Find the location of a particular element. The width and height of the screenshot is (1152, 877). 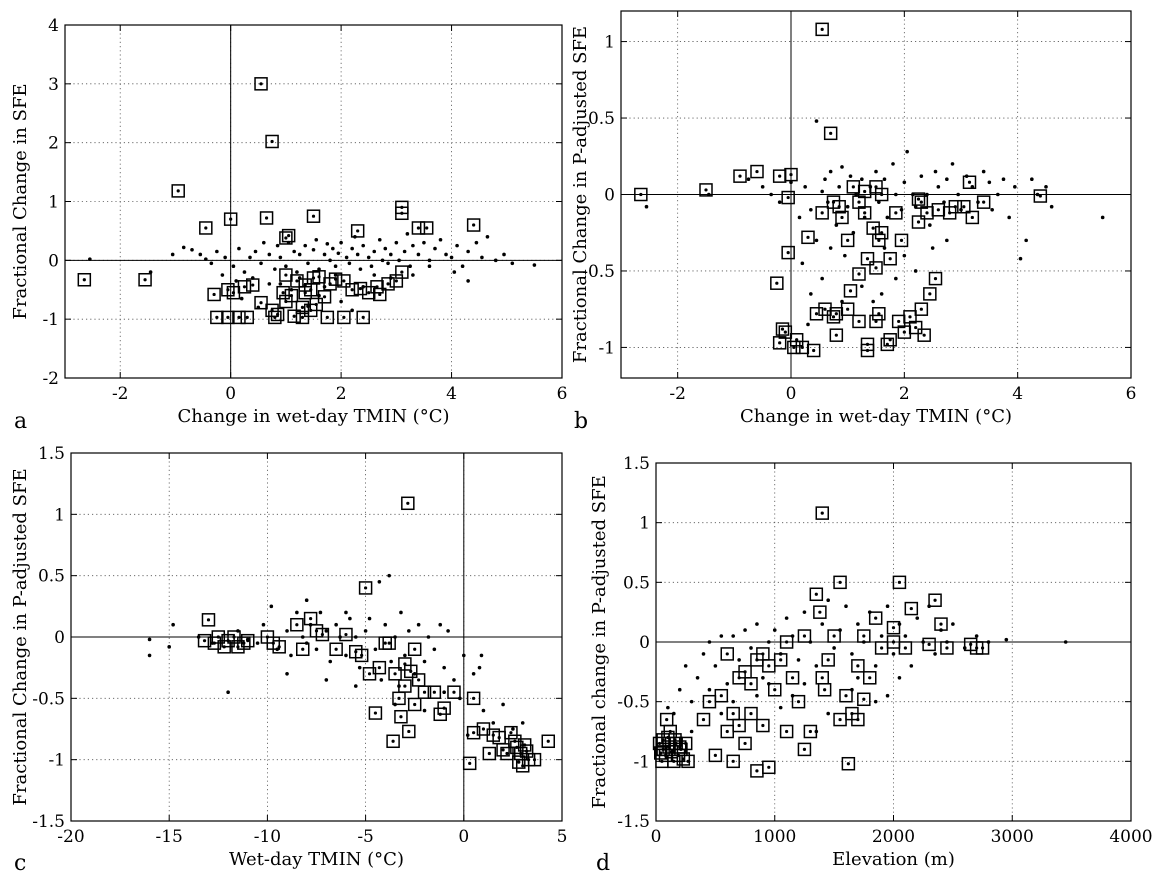

y-tick-label: 1.5 is located at coordinates (636, 464).